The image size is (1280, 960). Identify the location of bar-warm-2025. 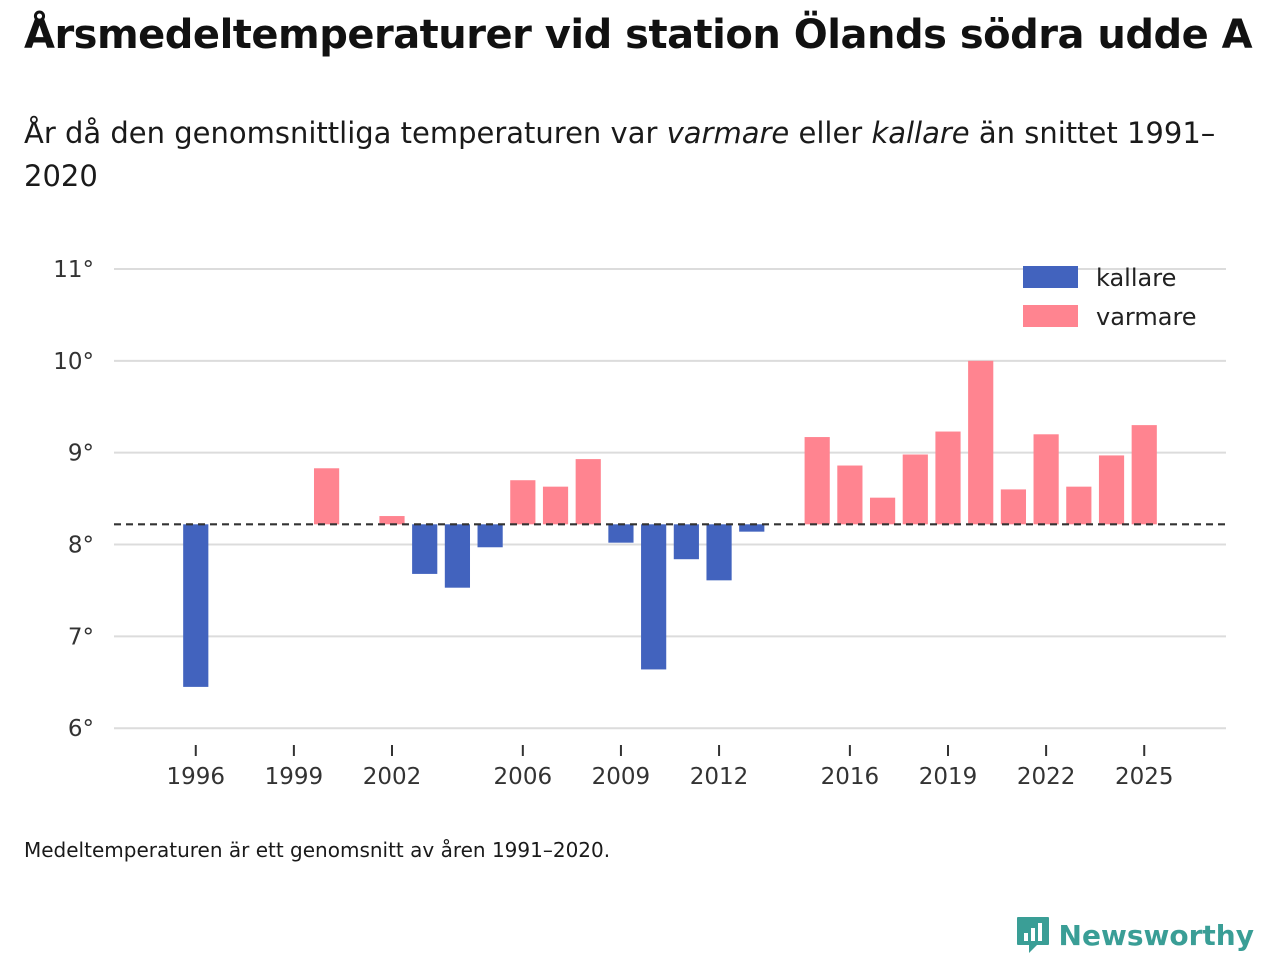
(1144, 475).